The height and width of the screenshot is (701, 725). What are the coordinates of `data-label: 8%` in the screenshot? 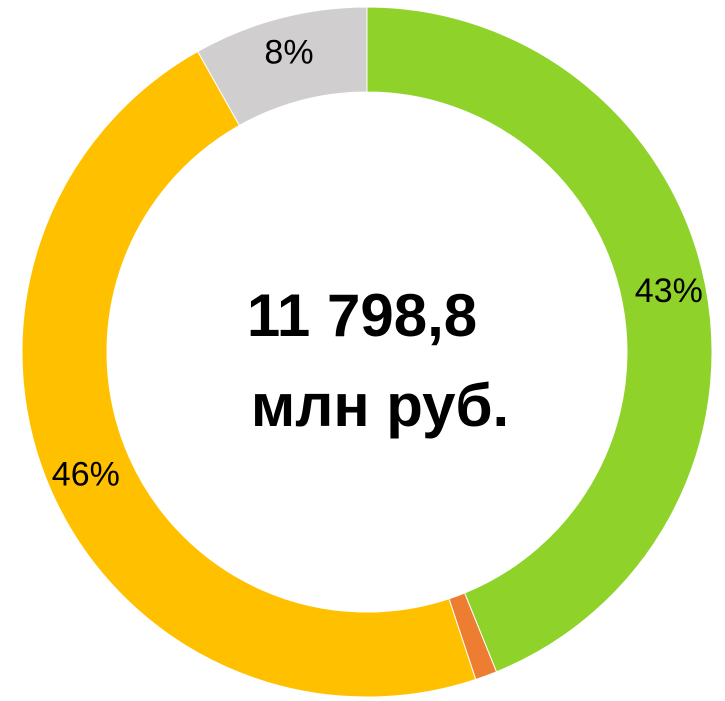 It's located at (288, 53).